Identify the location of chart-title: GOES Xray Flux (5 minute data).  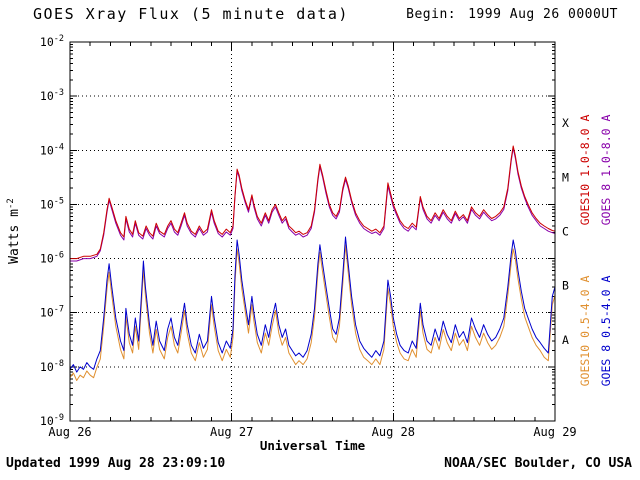
(191, 14).